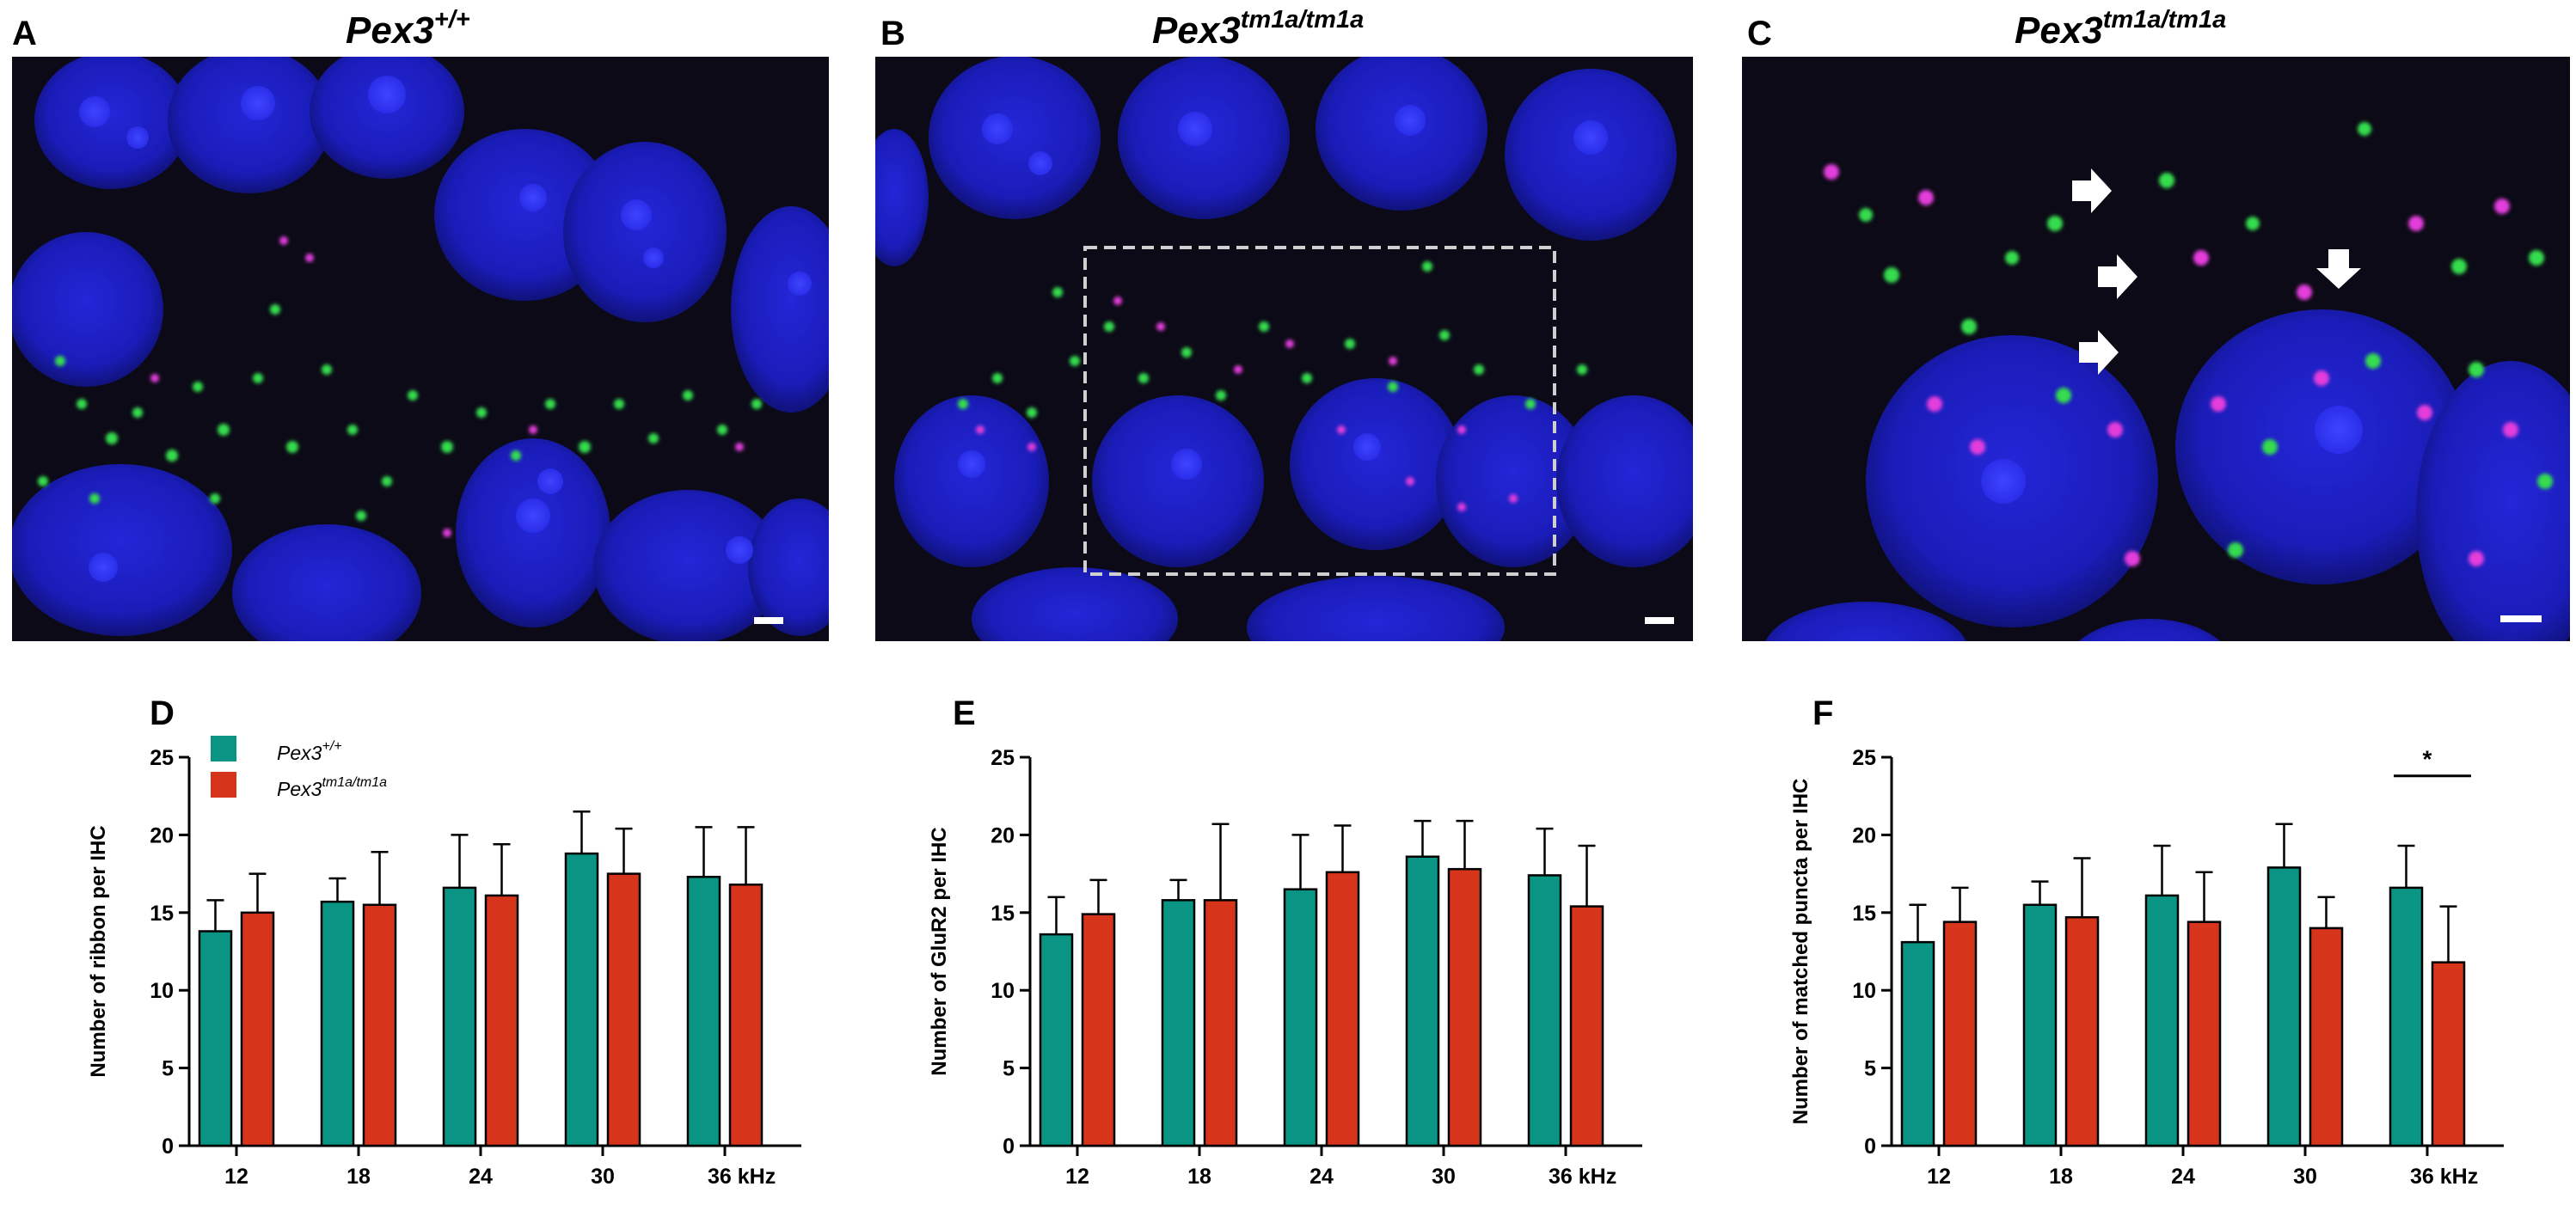  Describe the element at coordinates (98, 951) in the screenshot. I see `y-axis-label: Number of ribbon per IHC` at that location.